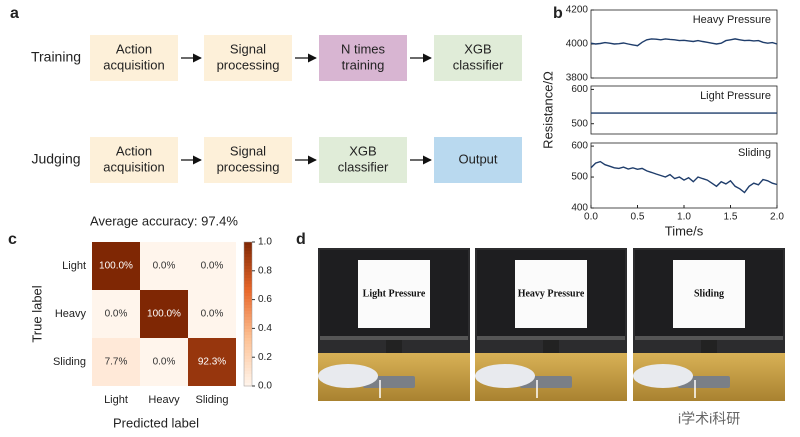 This screenshot has width=800, height=437. I want to click on annotation: Heavy Pressure, so click(732, 20).